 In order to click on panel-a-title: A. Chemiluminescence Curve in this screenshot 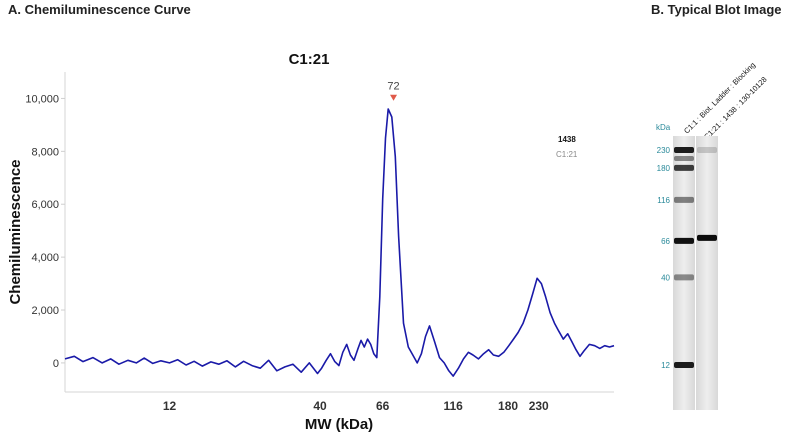, I will do `click(99, 9)`.